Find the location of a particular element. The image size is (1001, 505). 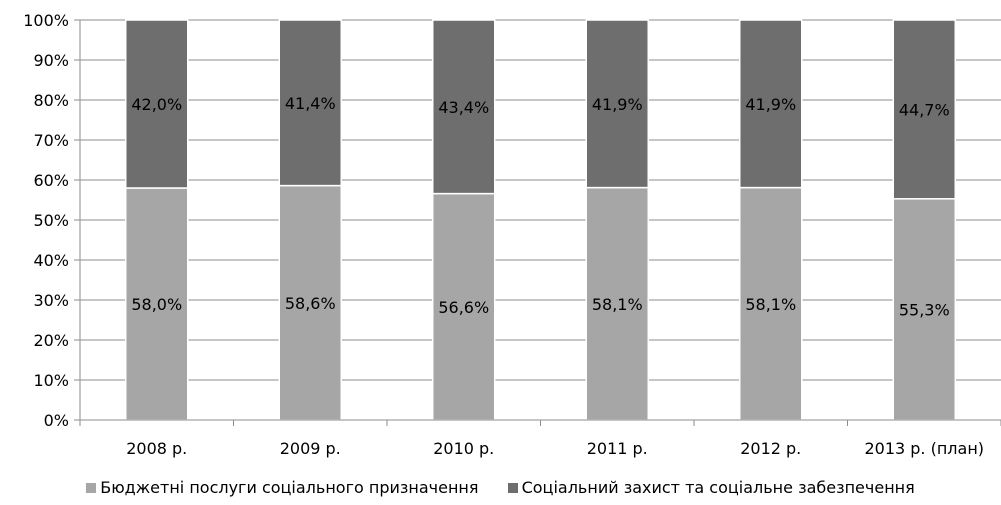

y-tick-label: 90% is located at coordinates (51, 60).